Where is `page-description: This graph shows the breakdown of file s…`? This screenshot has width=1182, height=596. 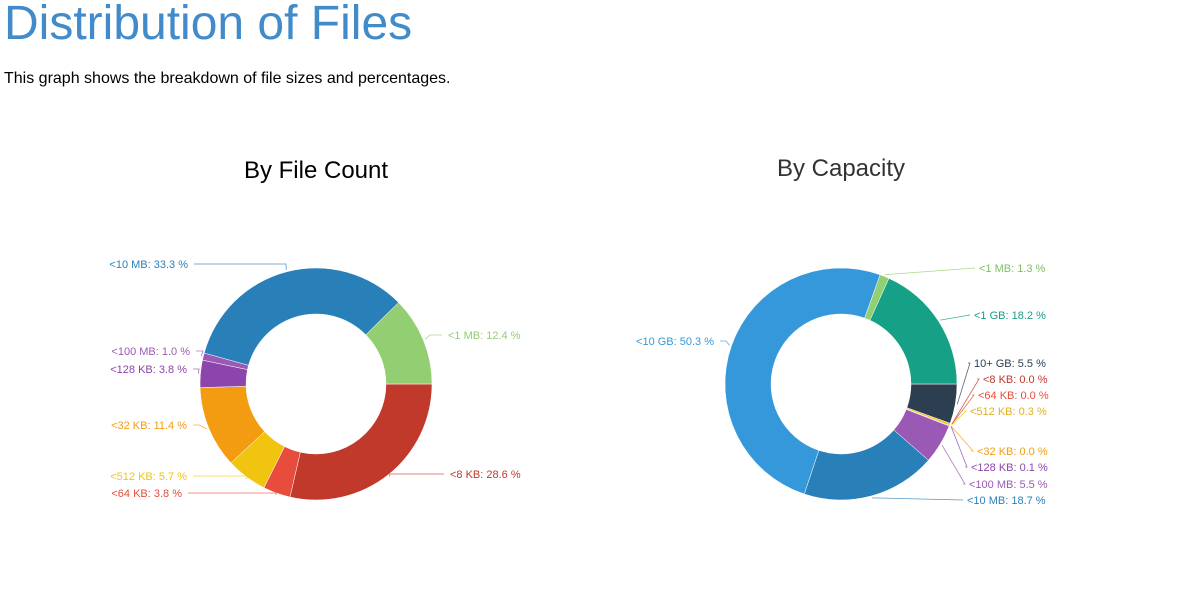 page-description: This graph shows the breakdown of file s… is located at coordinates (227, 78).